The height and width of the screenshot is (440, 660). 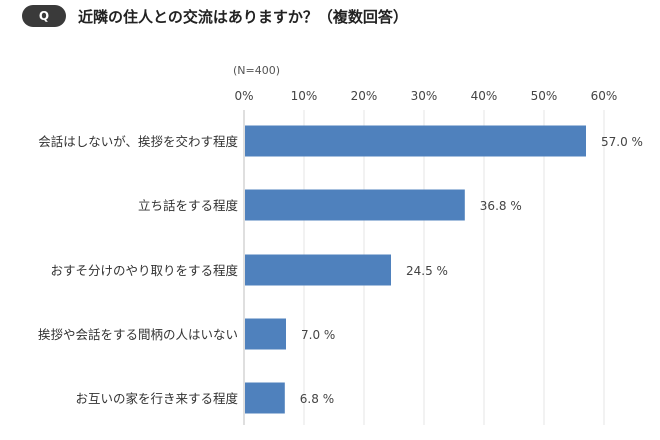 I want to click on x-tick-label: 40%, so click(x=484, y=96).